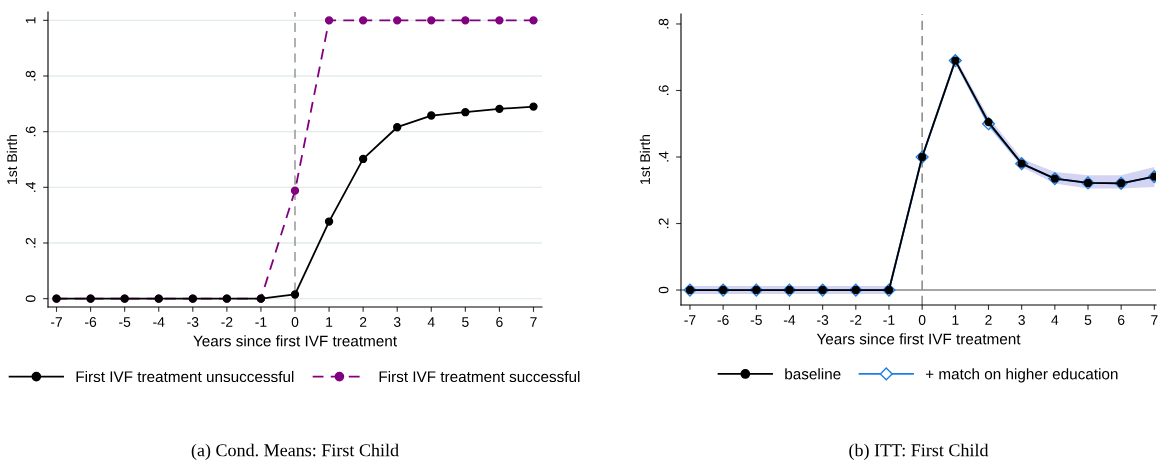 The height and width of the screenshot is (471, 1159). What do you see at coordinates (30, 20) in the screenshot?
I see `y-tick-label: 1` at bounding box center [30, 20].